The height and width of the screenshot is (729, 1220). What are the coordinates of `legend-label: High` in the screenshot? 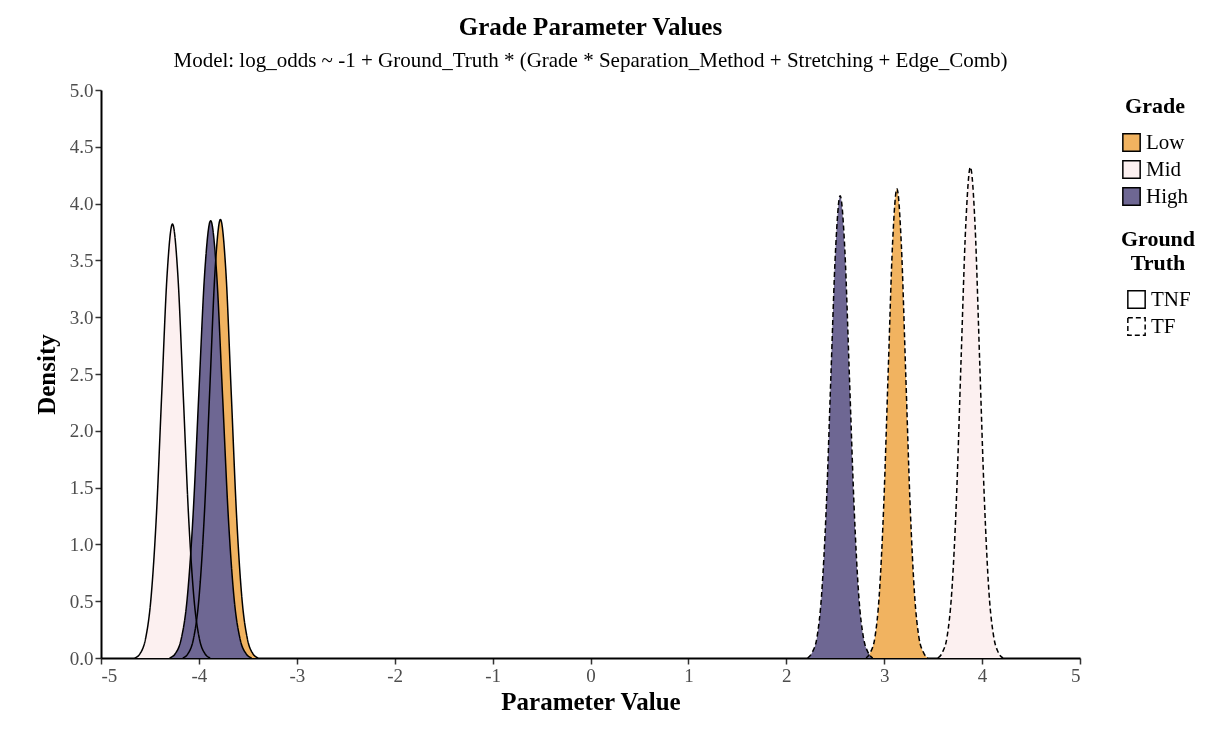 It's located at (1167, 195).